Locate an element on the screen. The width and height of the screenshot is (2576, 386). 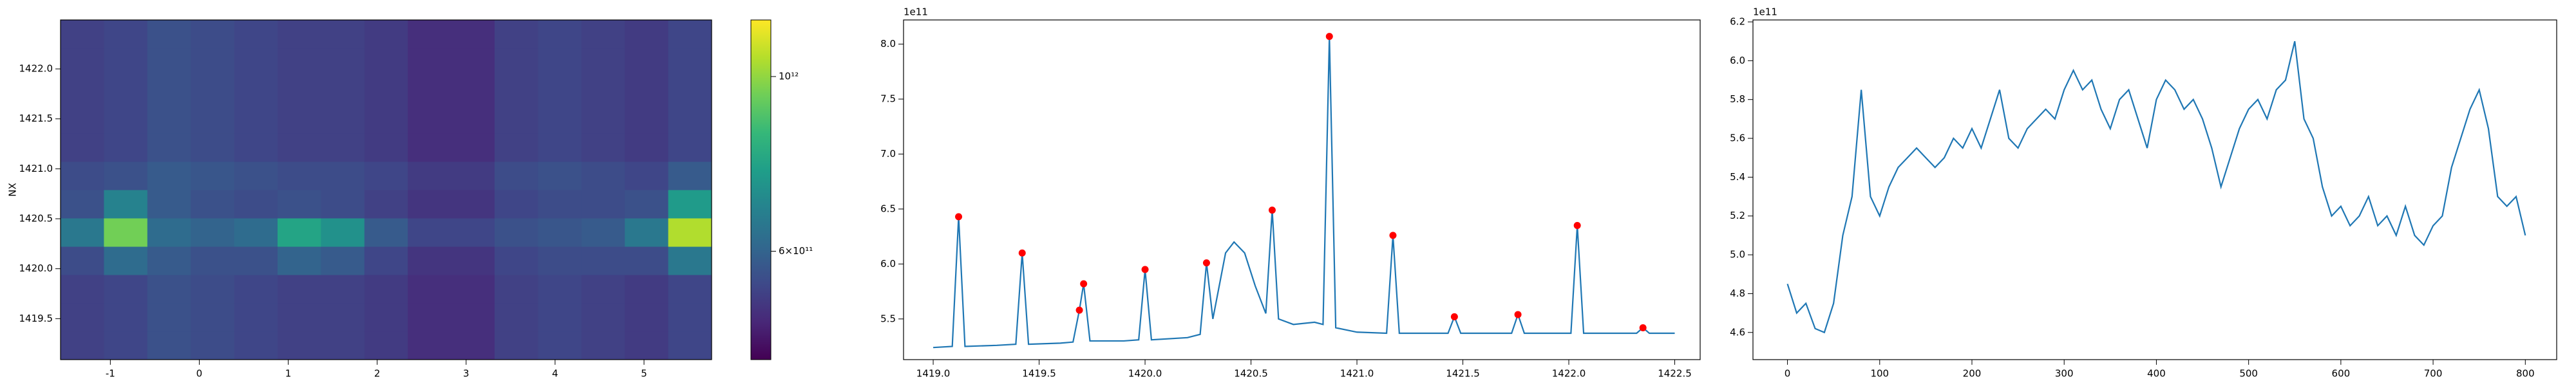
y-tick-label: 6.5 is located at coordinates (888, 208).